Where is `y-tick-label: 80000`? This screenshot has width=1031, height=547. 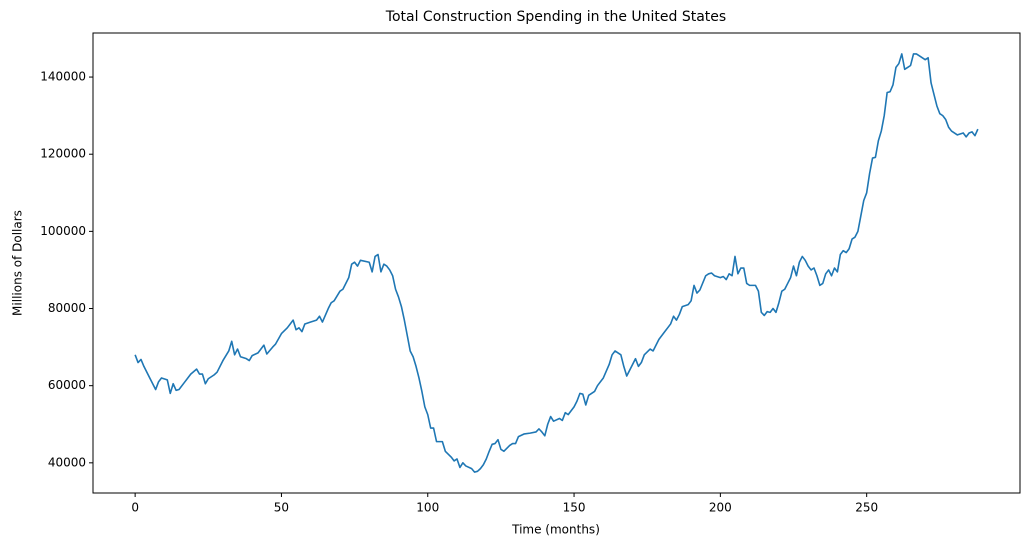 y-tick-label: 80000 is located at coordinates (67, 308).